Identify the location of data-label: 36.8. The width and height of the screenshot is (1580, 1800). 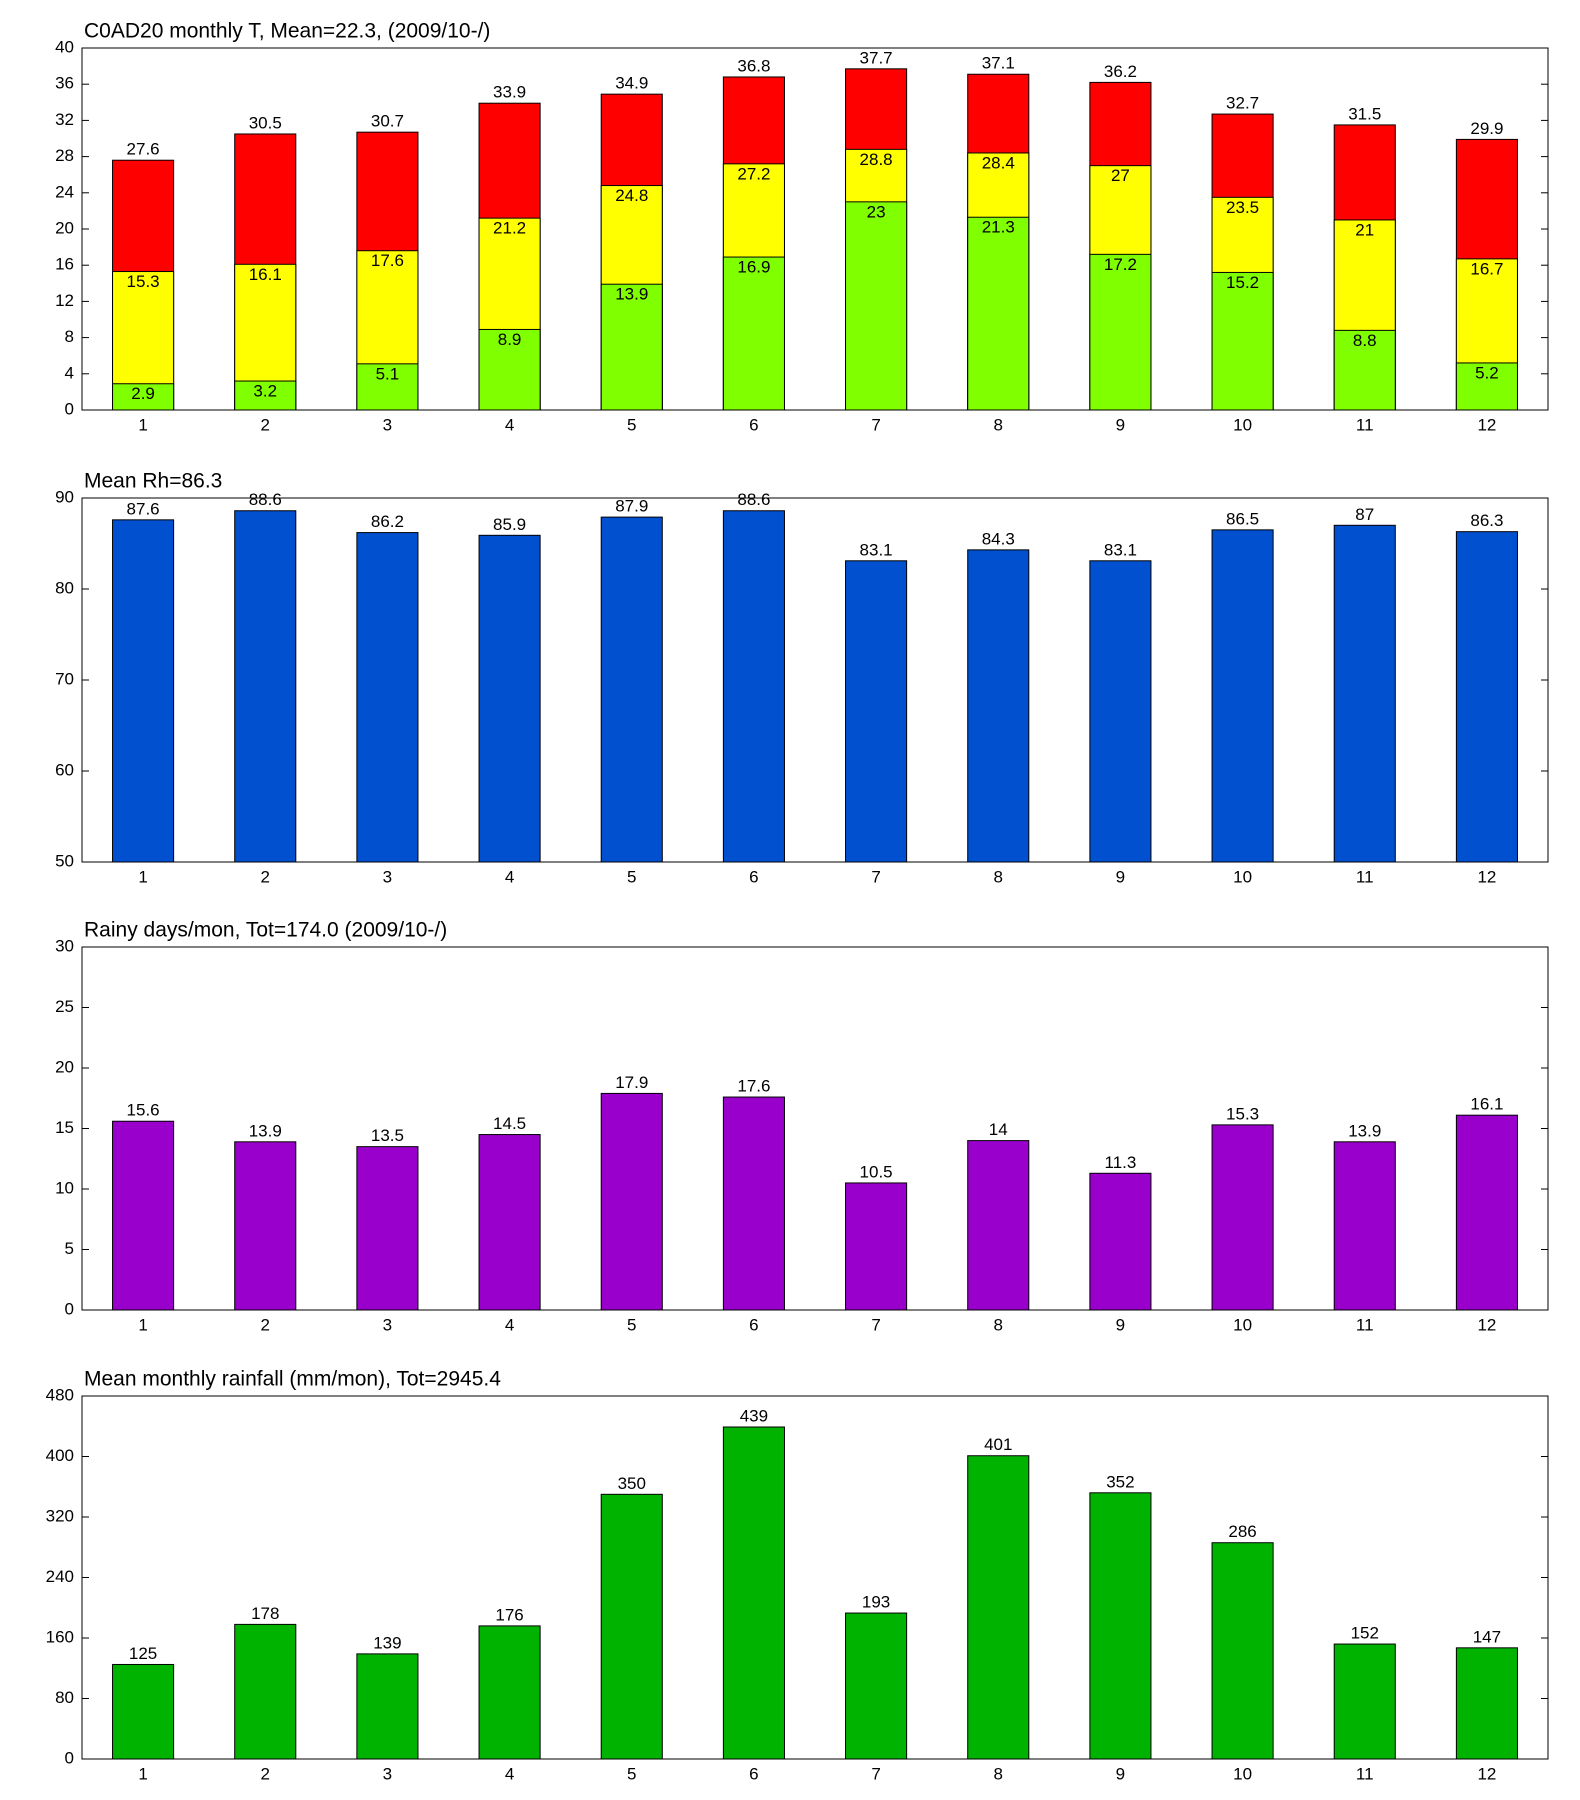
(753, 65).